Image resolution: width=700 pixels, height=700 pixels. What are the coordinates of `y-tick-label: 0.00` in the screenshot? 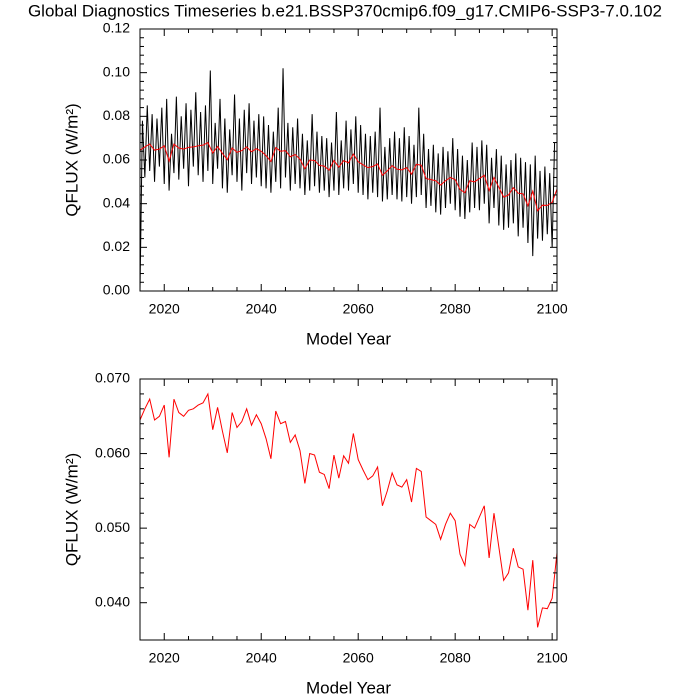 It's located at (116, 290).